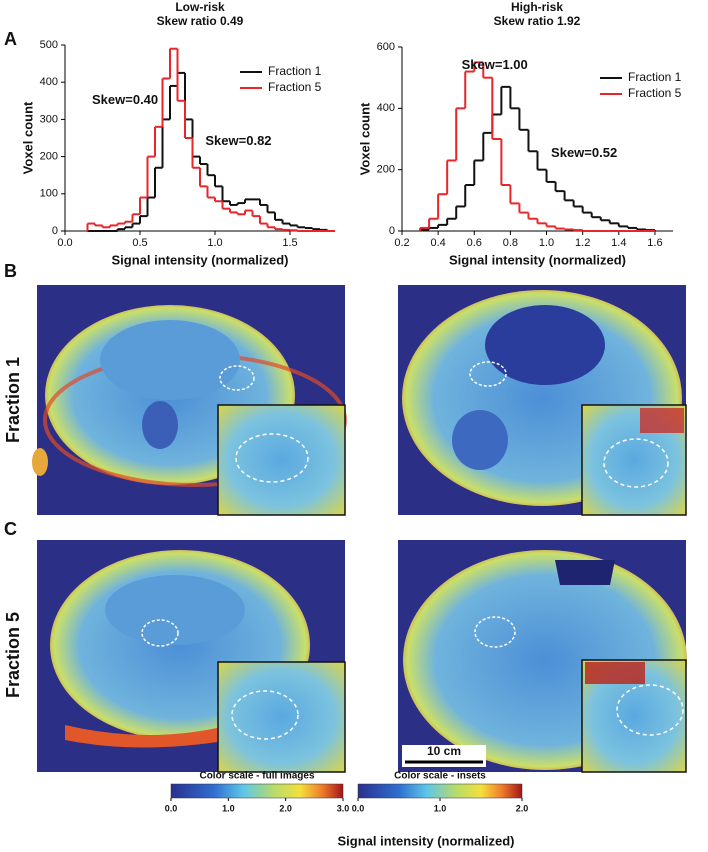 The image size is (708, 852). What do you see at coordinates (289, 243) in the screenshot?
I see `x-tick-label: 1.5` at bounding box center [289, 243].